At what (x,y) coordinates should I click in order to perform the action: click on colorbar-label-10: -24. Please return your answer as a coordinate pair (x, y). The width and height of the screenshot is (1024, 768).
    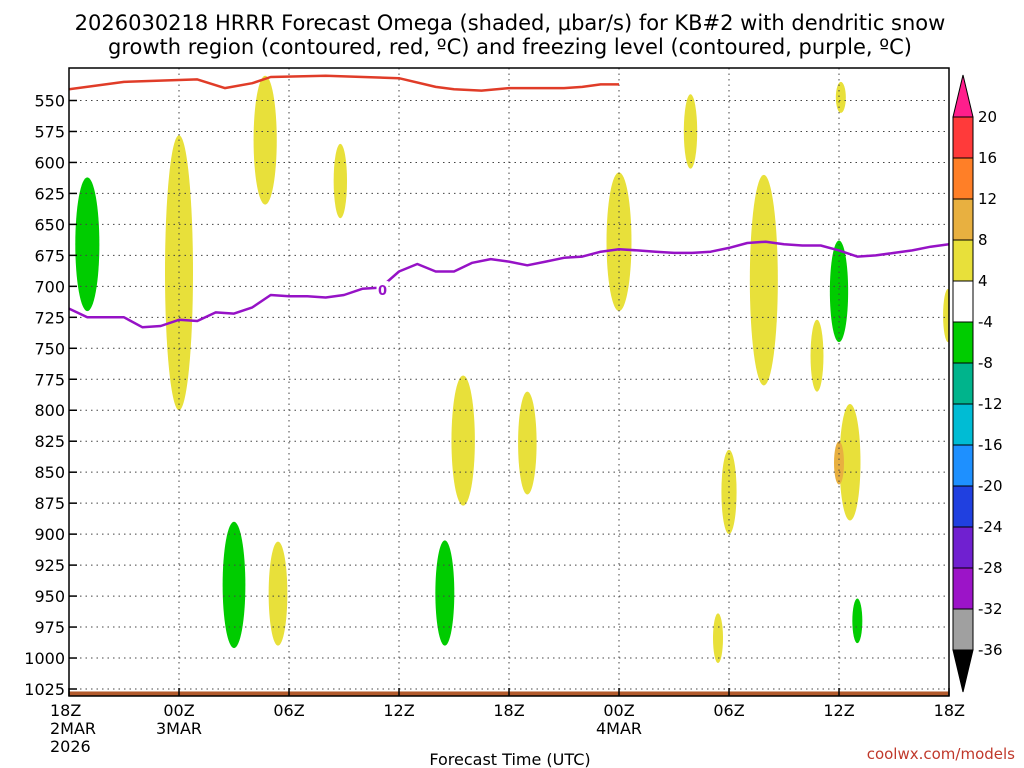
    Looking at the image, I should click on (990, 527).